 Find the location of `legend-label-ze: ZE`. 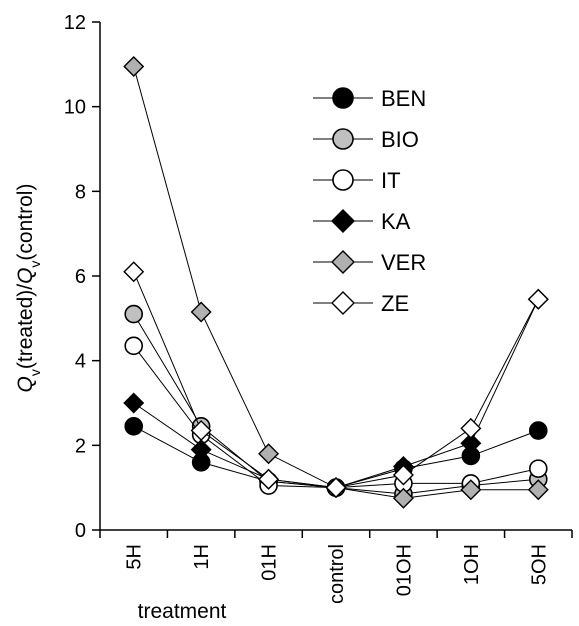

legend-label-ze: ZE is located at coordinates (395, 303).